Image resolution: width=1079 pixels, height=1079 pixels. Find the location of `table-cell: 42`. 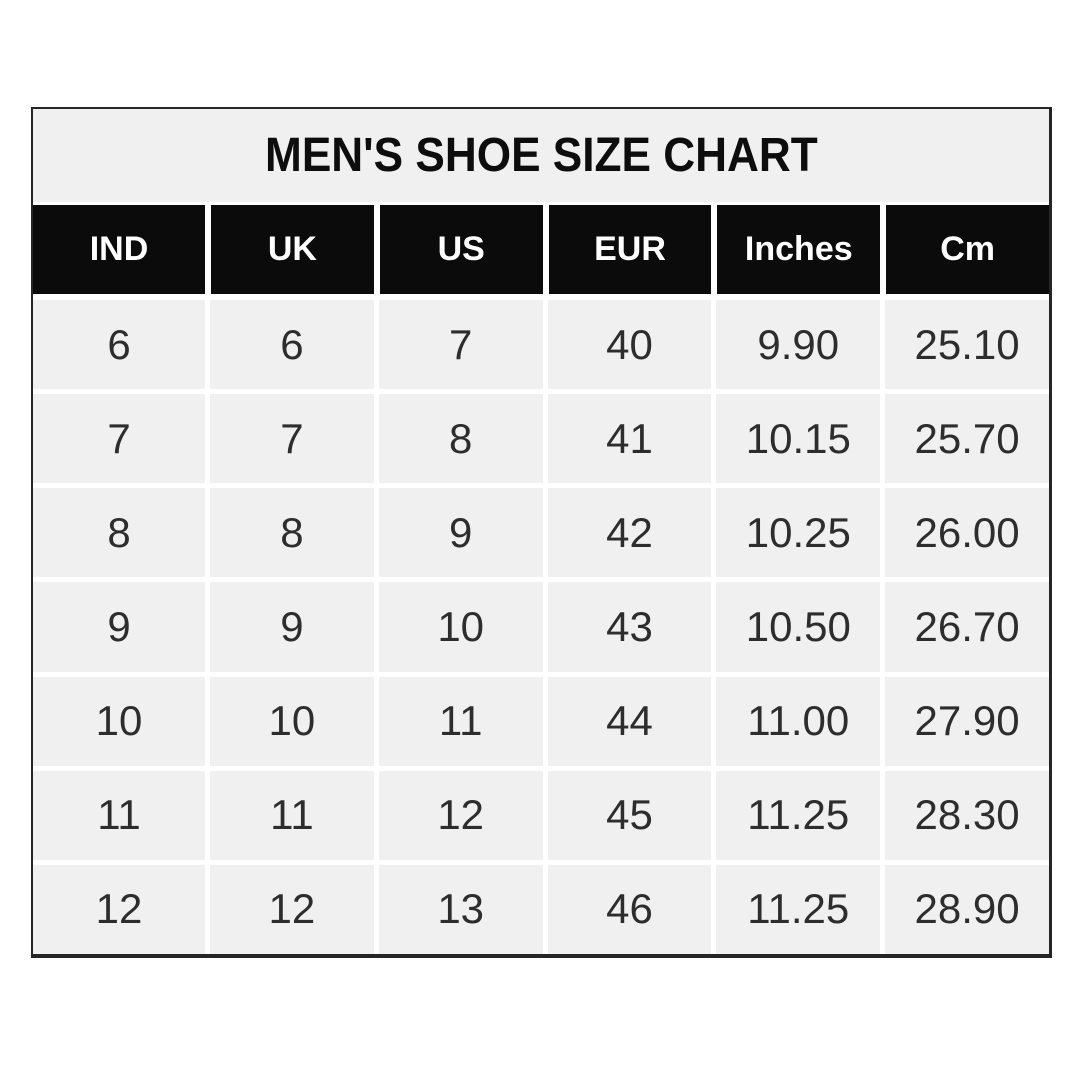

table-cell: 42 is located at coordinates (629, 533).